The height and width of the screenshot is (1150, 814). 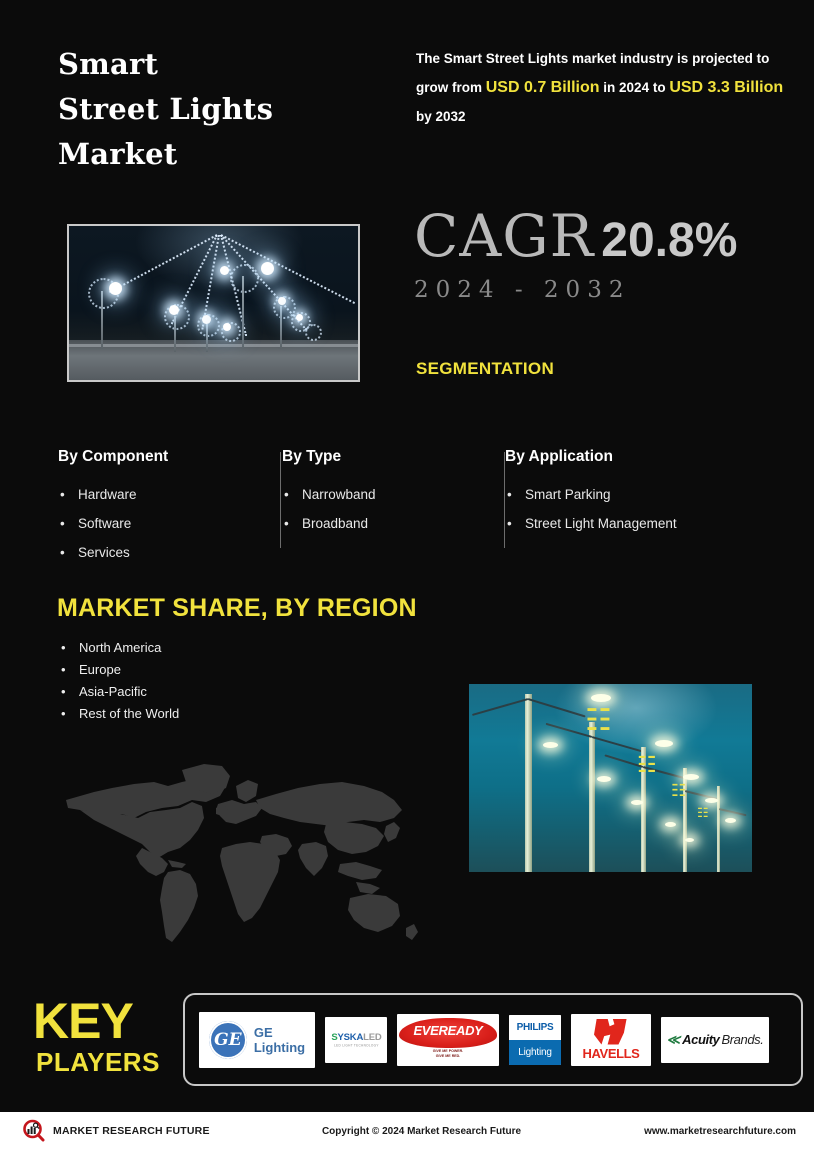 I want to click on segmentation-title: By Component, so click(x=113, y=456).